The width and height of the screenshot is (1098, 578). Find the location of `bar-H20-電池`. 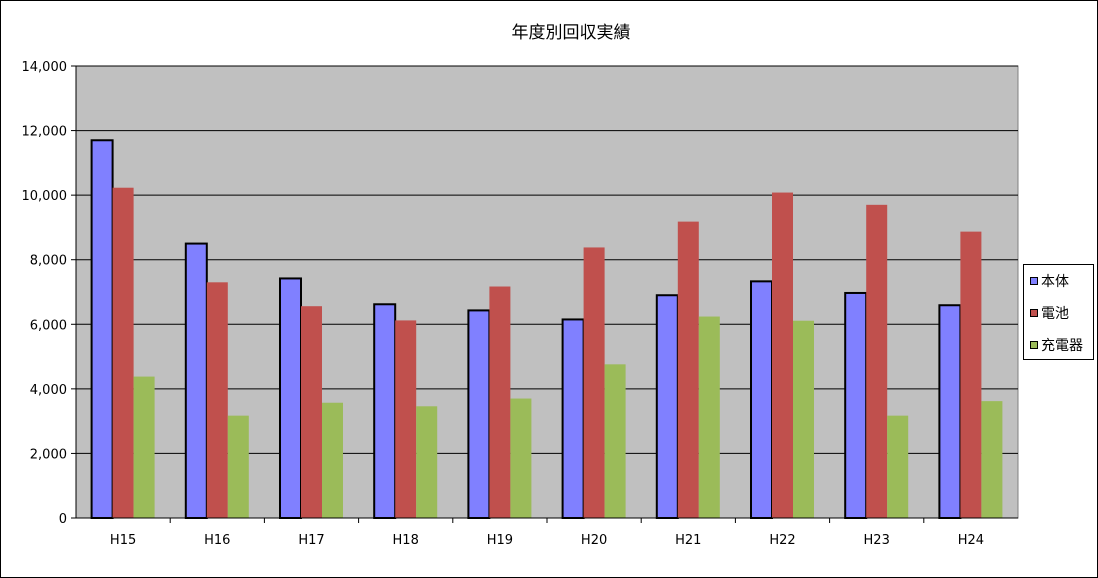

bar-H20-電池 is located at coordinates (594, 382).